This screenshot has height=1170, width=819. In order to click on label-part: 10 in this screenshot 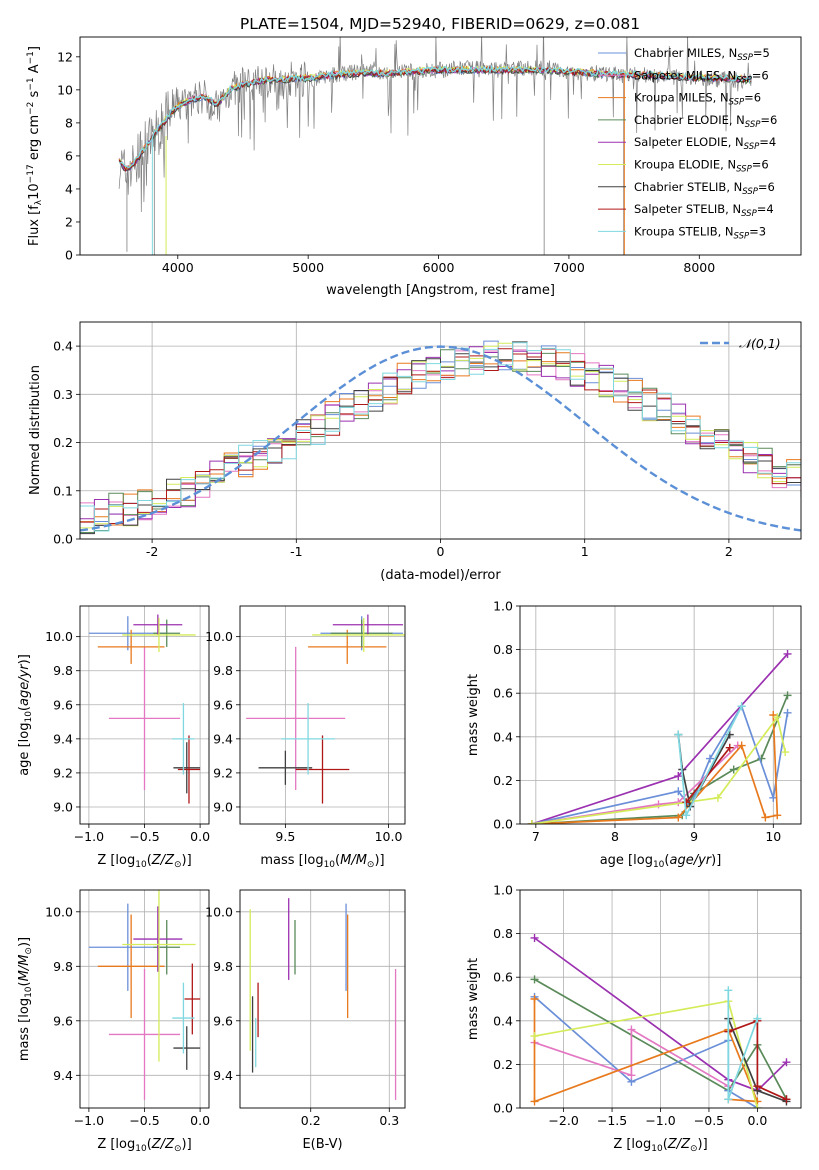, I will do `click(34, 191)`.